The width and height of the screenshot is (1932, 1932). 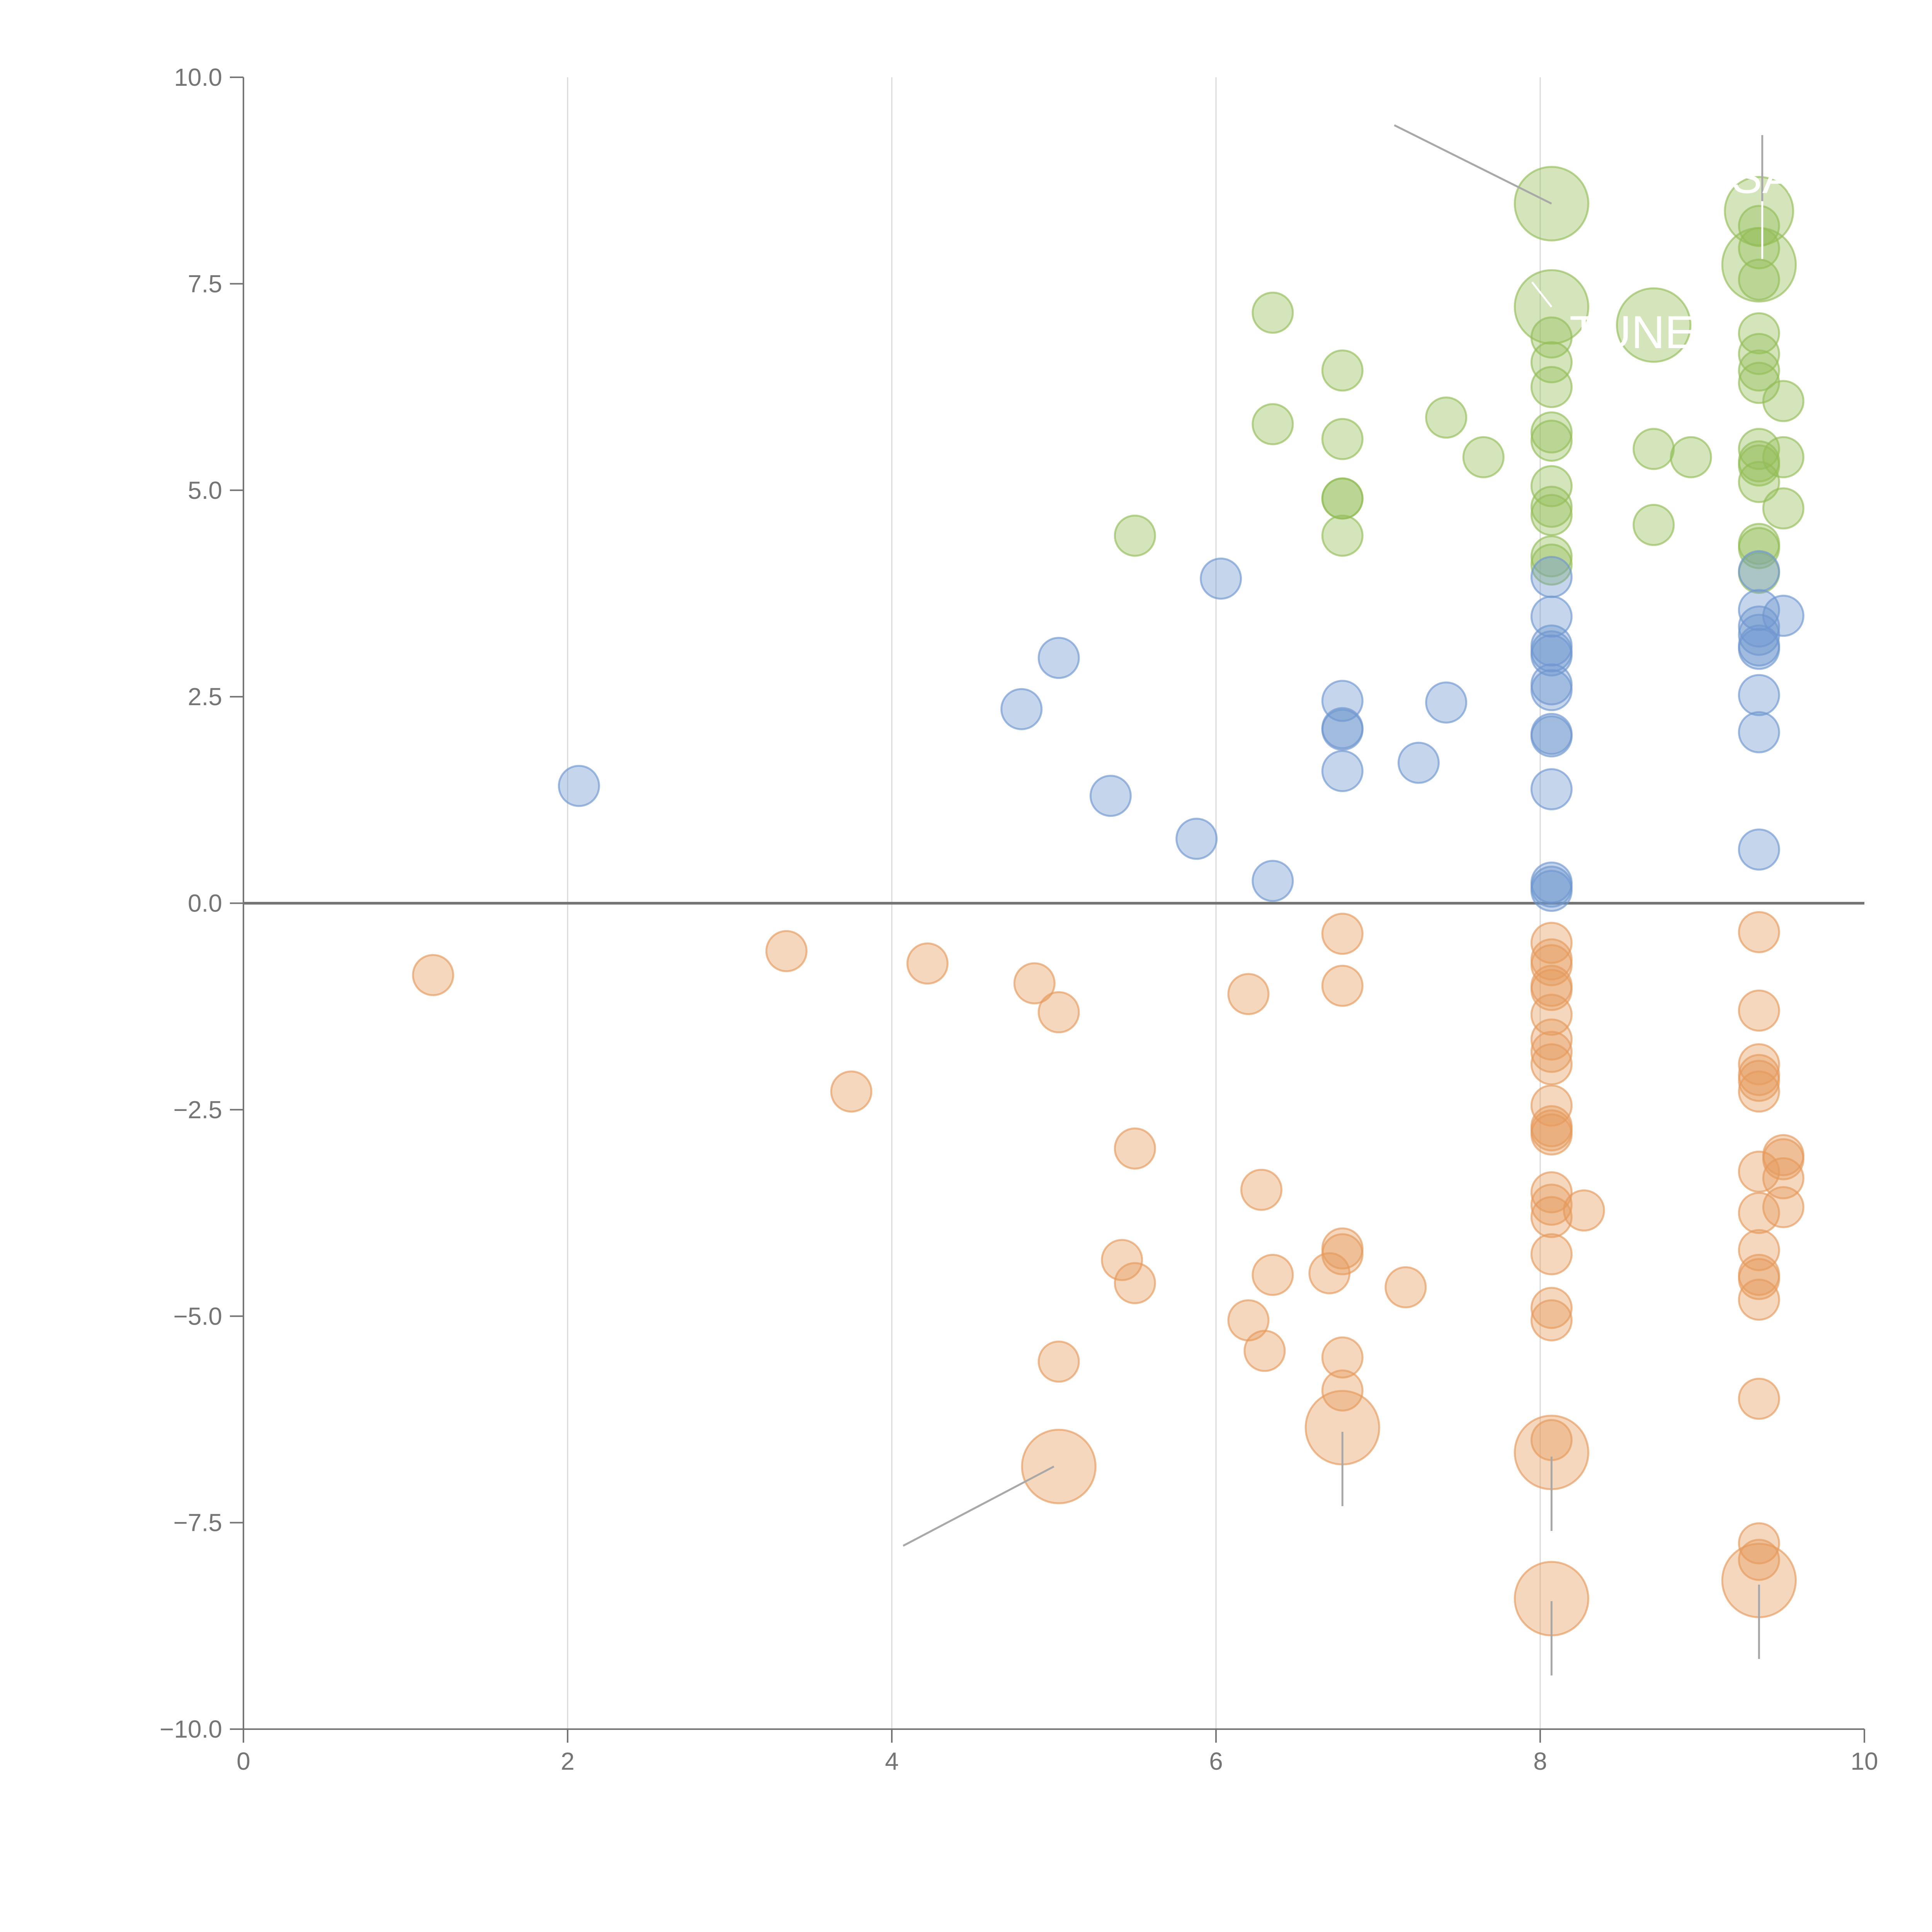 I want to click on series-green, so click(x=1459, y=380).